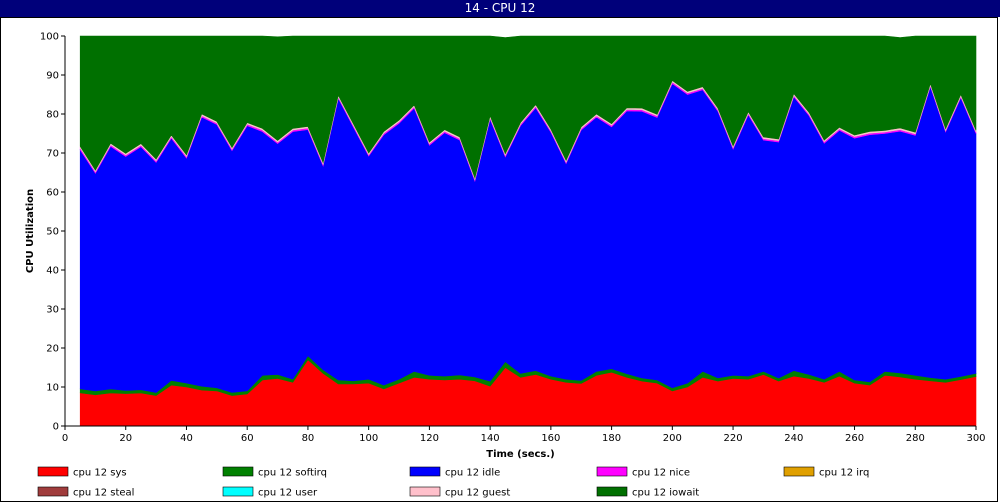 The image size is (1000, 504). What do you see at coordinates (368, 438) in the screenshot?
I see `x-tick-label: 100` at bounding box center [368, 438].